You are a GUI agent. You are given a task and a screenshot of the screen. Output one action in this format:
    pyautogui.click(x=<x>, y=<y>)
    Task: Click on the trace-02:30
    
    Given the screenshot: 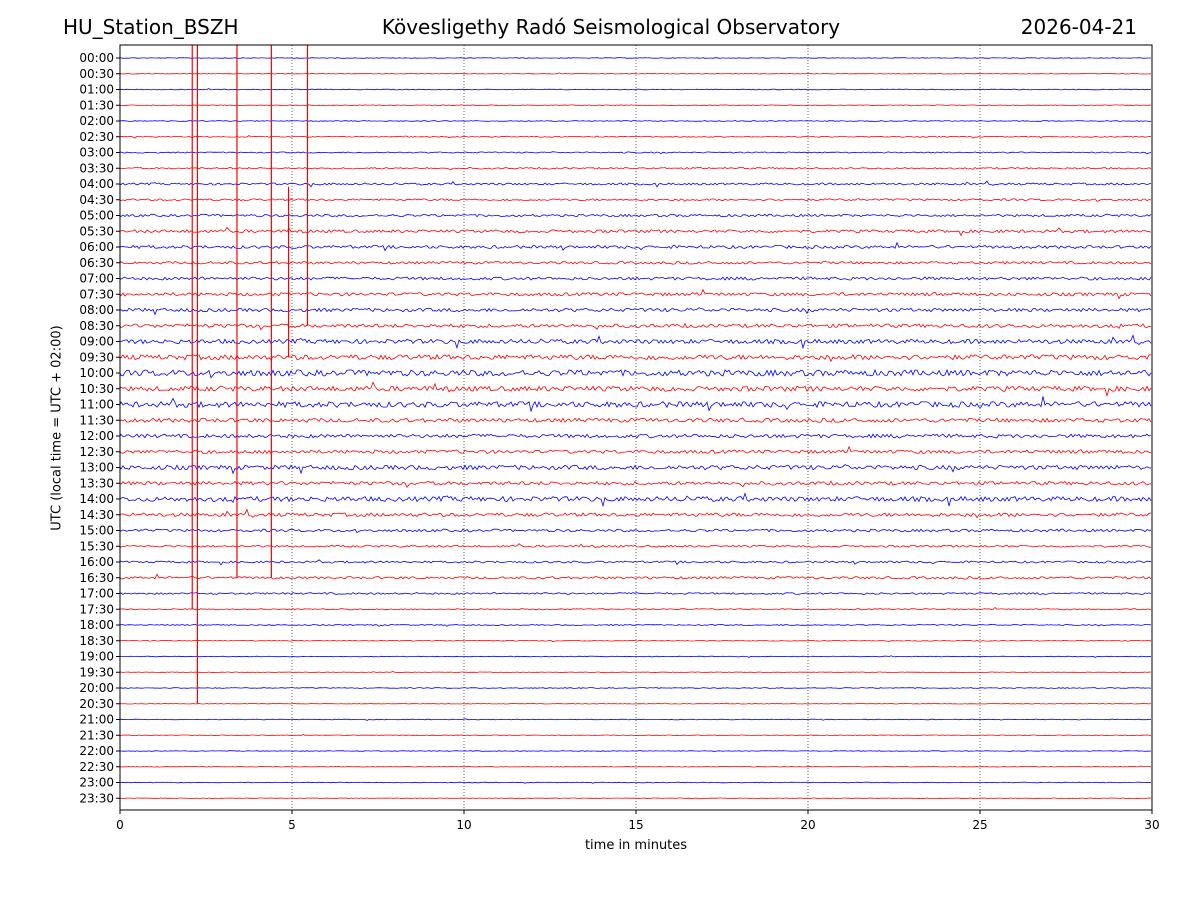 What is the action you would take?
    pyautogui.click(x=635, y=137)
    